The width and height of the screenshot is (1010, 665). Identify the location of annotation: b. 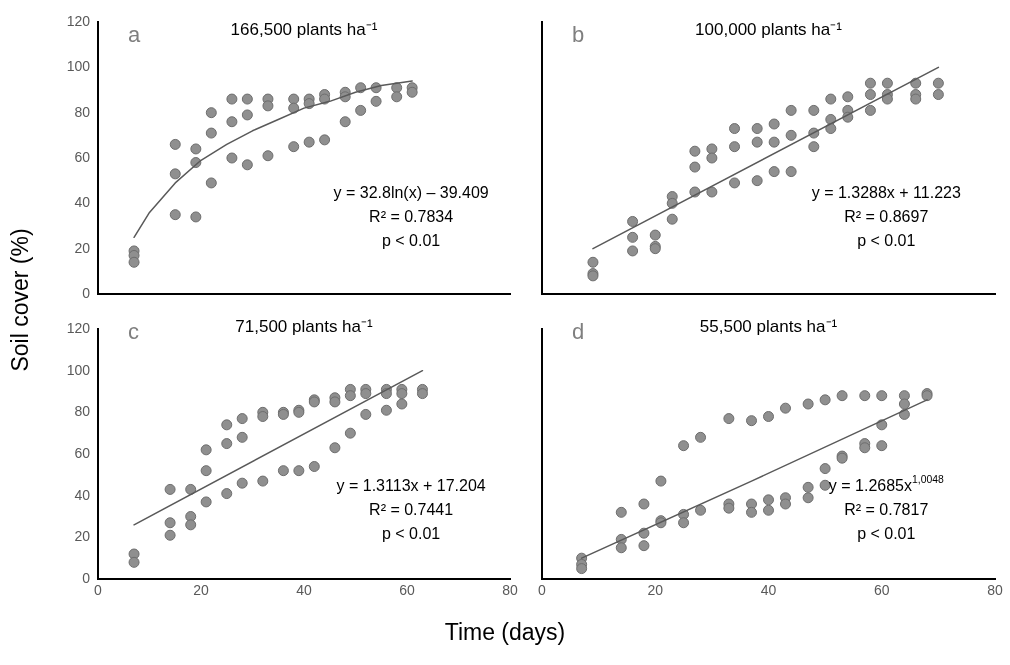
(578, 35).